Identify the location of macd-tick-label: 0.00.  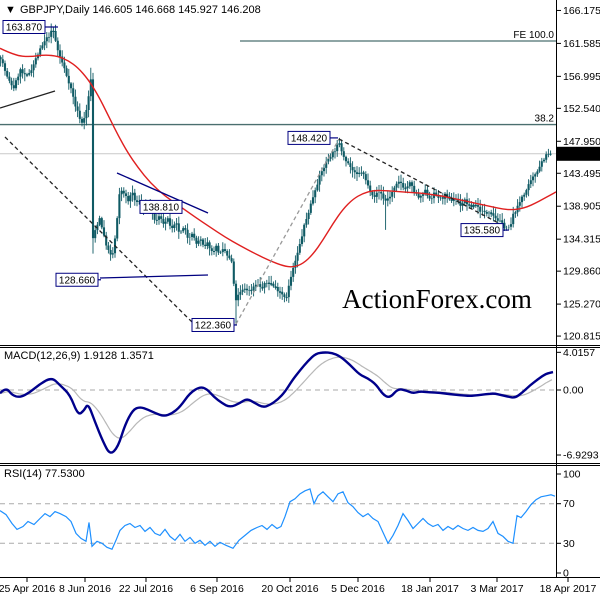
(573, 391).